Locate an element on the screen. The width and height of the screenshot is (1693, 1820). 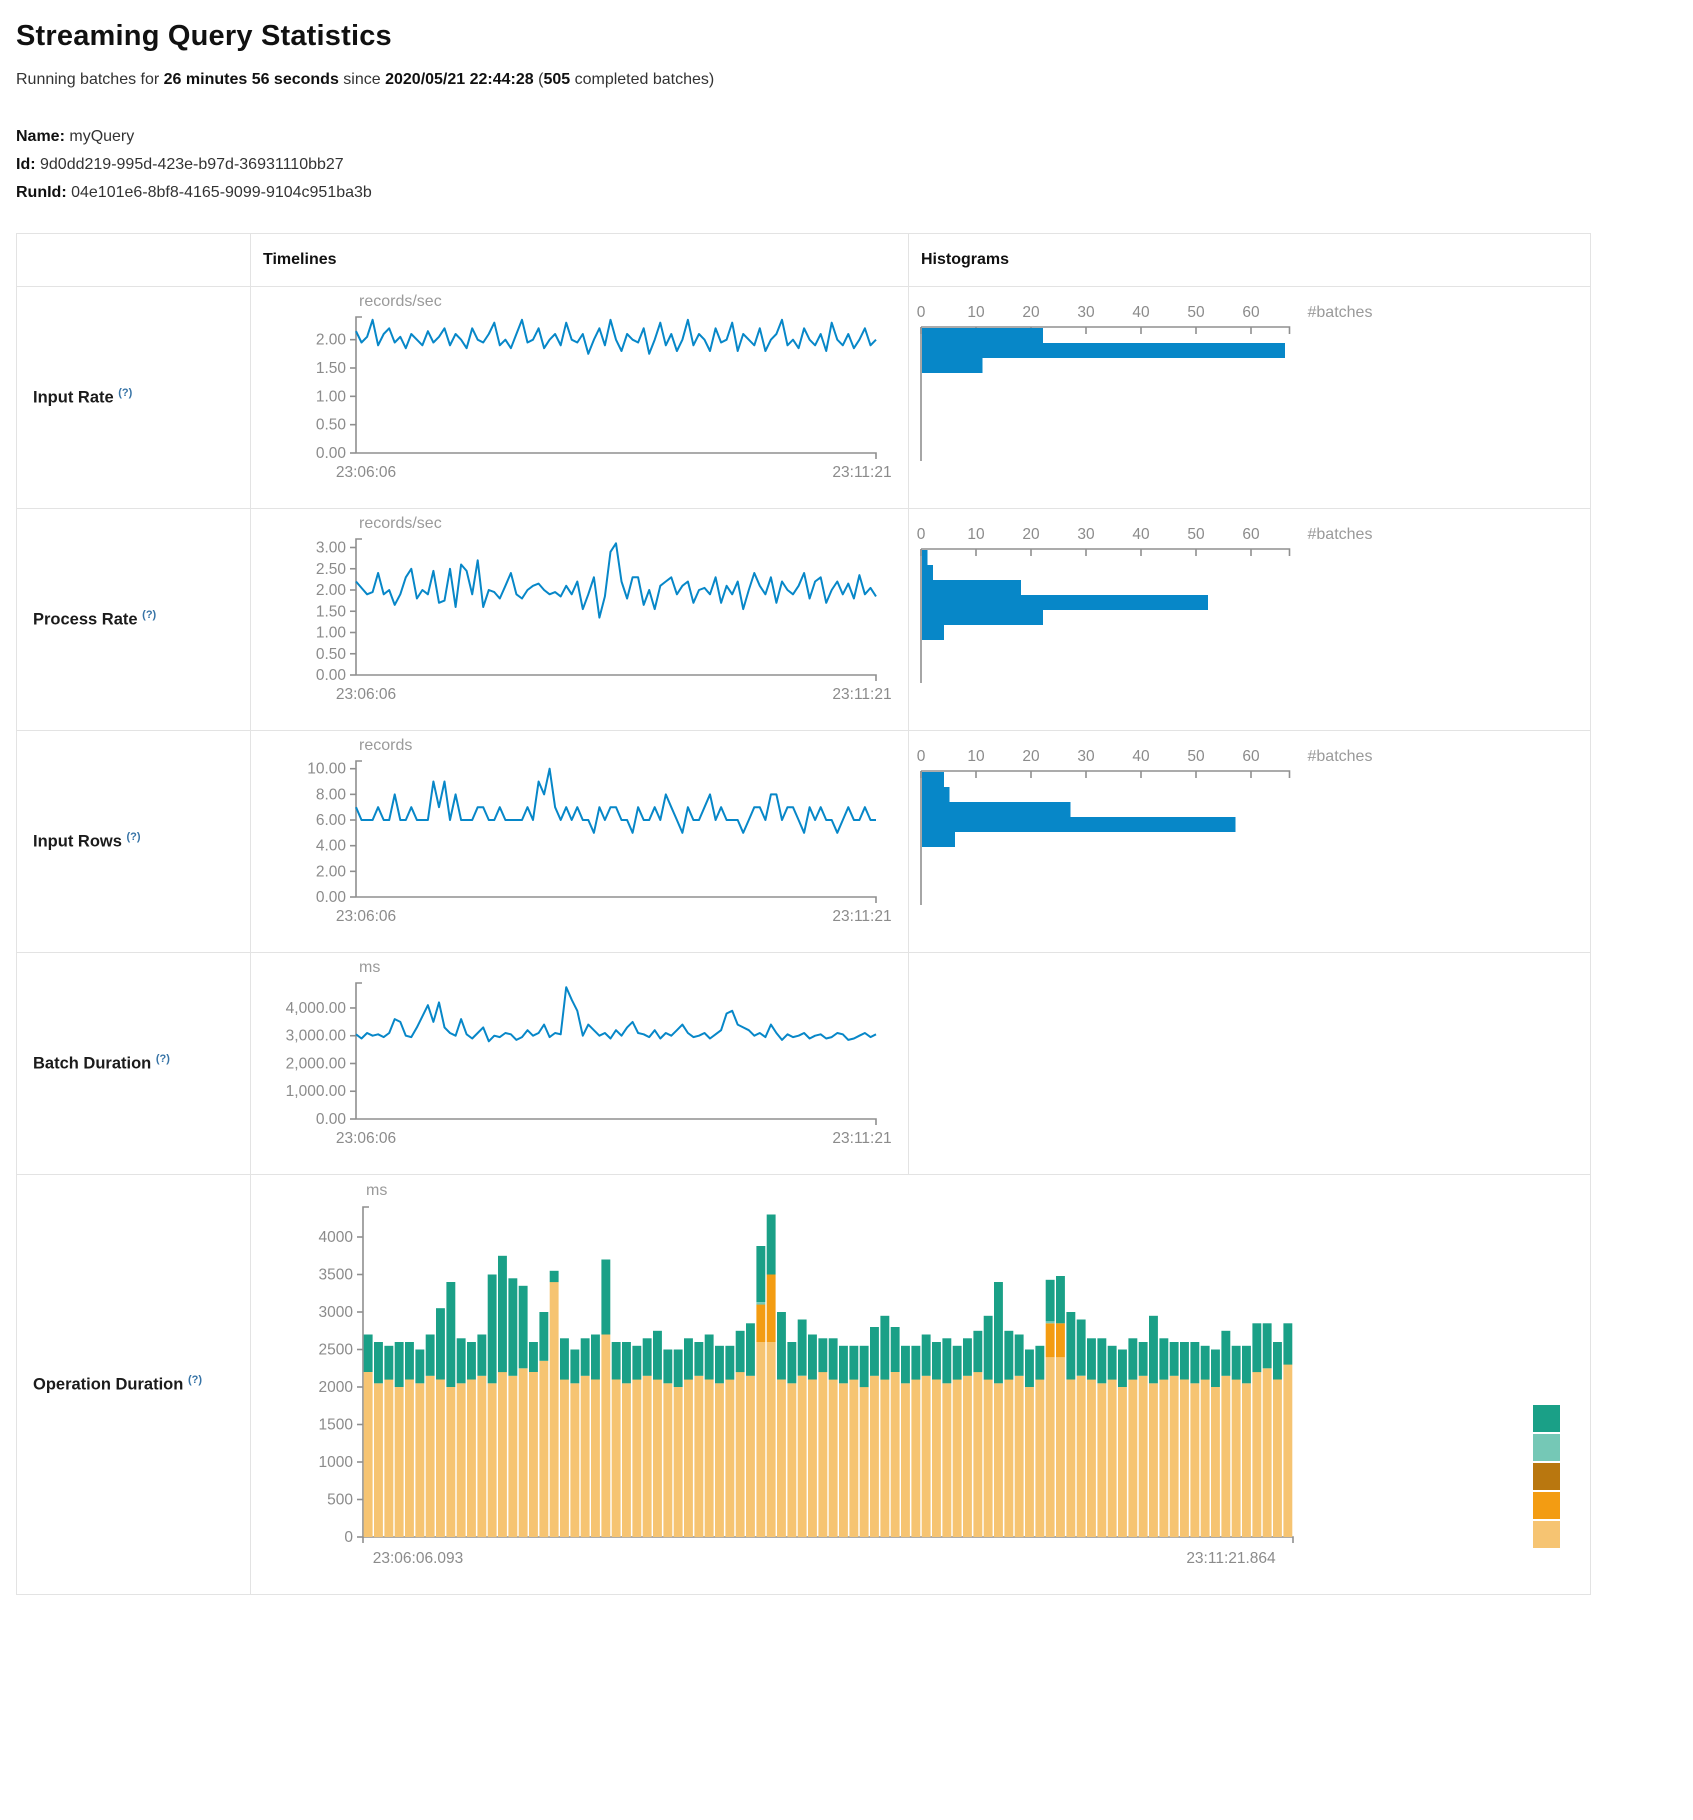
operation-duration-label-cell: Operation Duration (?) is located at coordinates (133, 1384).